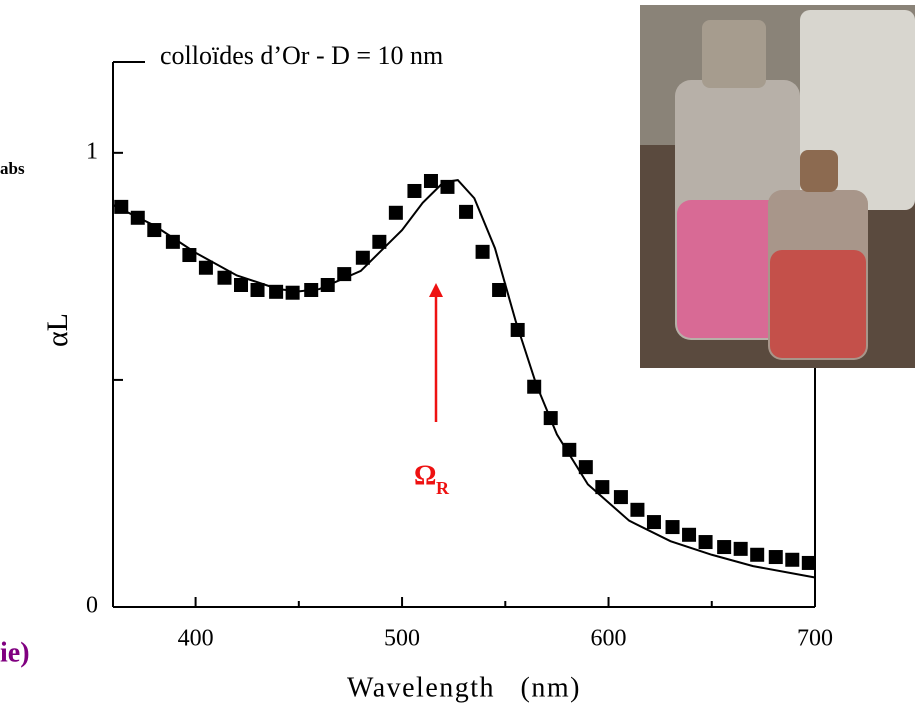 The width and height of the screenshot is (915, 715). What do you see at coordinates (737, 269) in the screenshot?
I see `pink-liquid` at bounding box center [737, 269].